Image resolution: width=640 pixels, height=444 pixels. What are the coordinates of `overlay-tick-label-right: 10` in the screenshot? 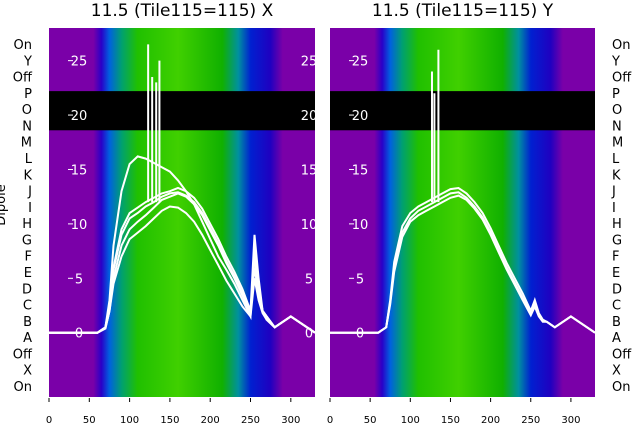 It's located at (309, 225).